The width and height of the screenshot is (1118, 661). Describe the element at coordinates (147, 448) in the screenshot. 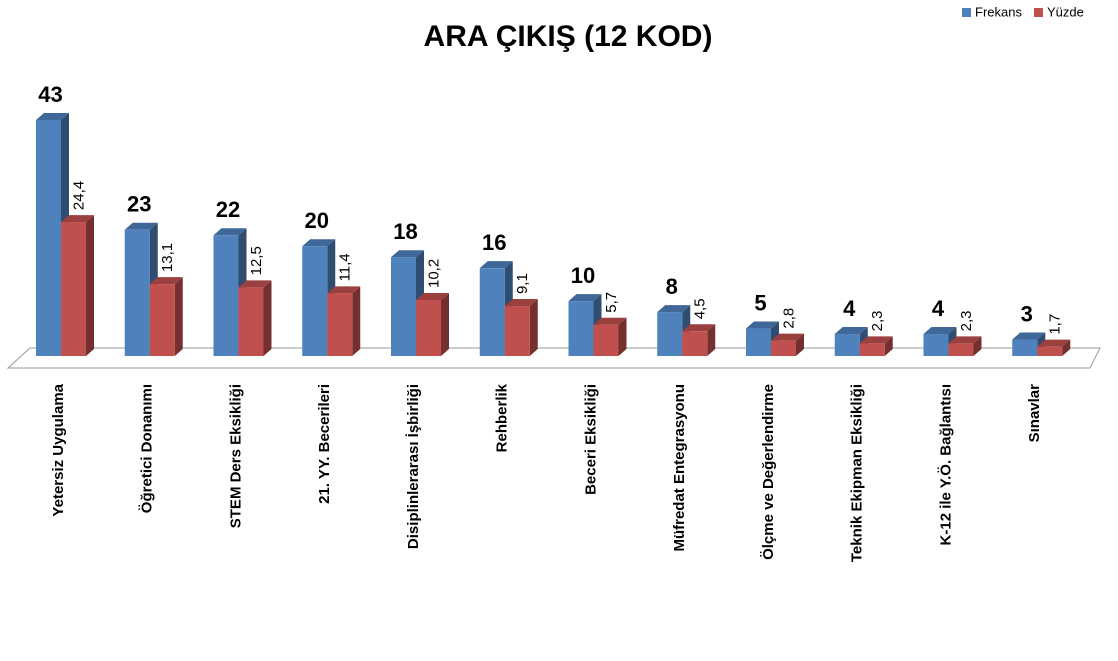

I see `x-tick-label: Öğretici Donanımı` at that location.